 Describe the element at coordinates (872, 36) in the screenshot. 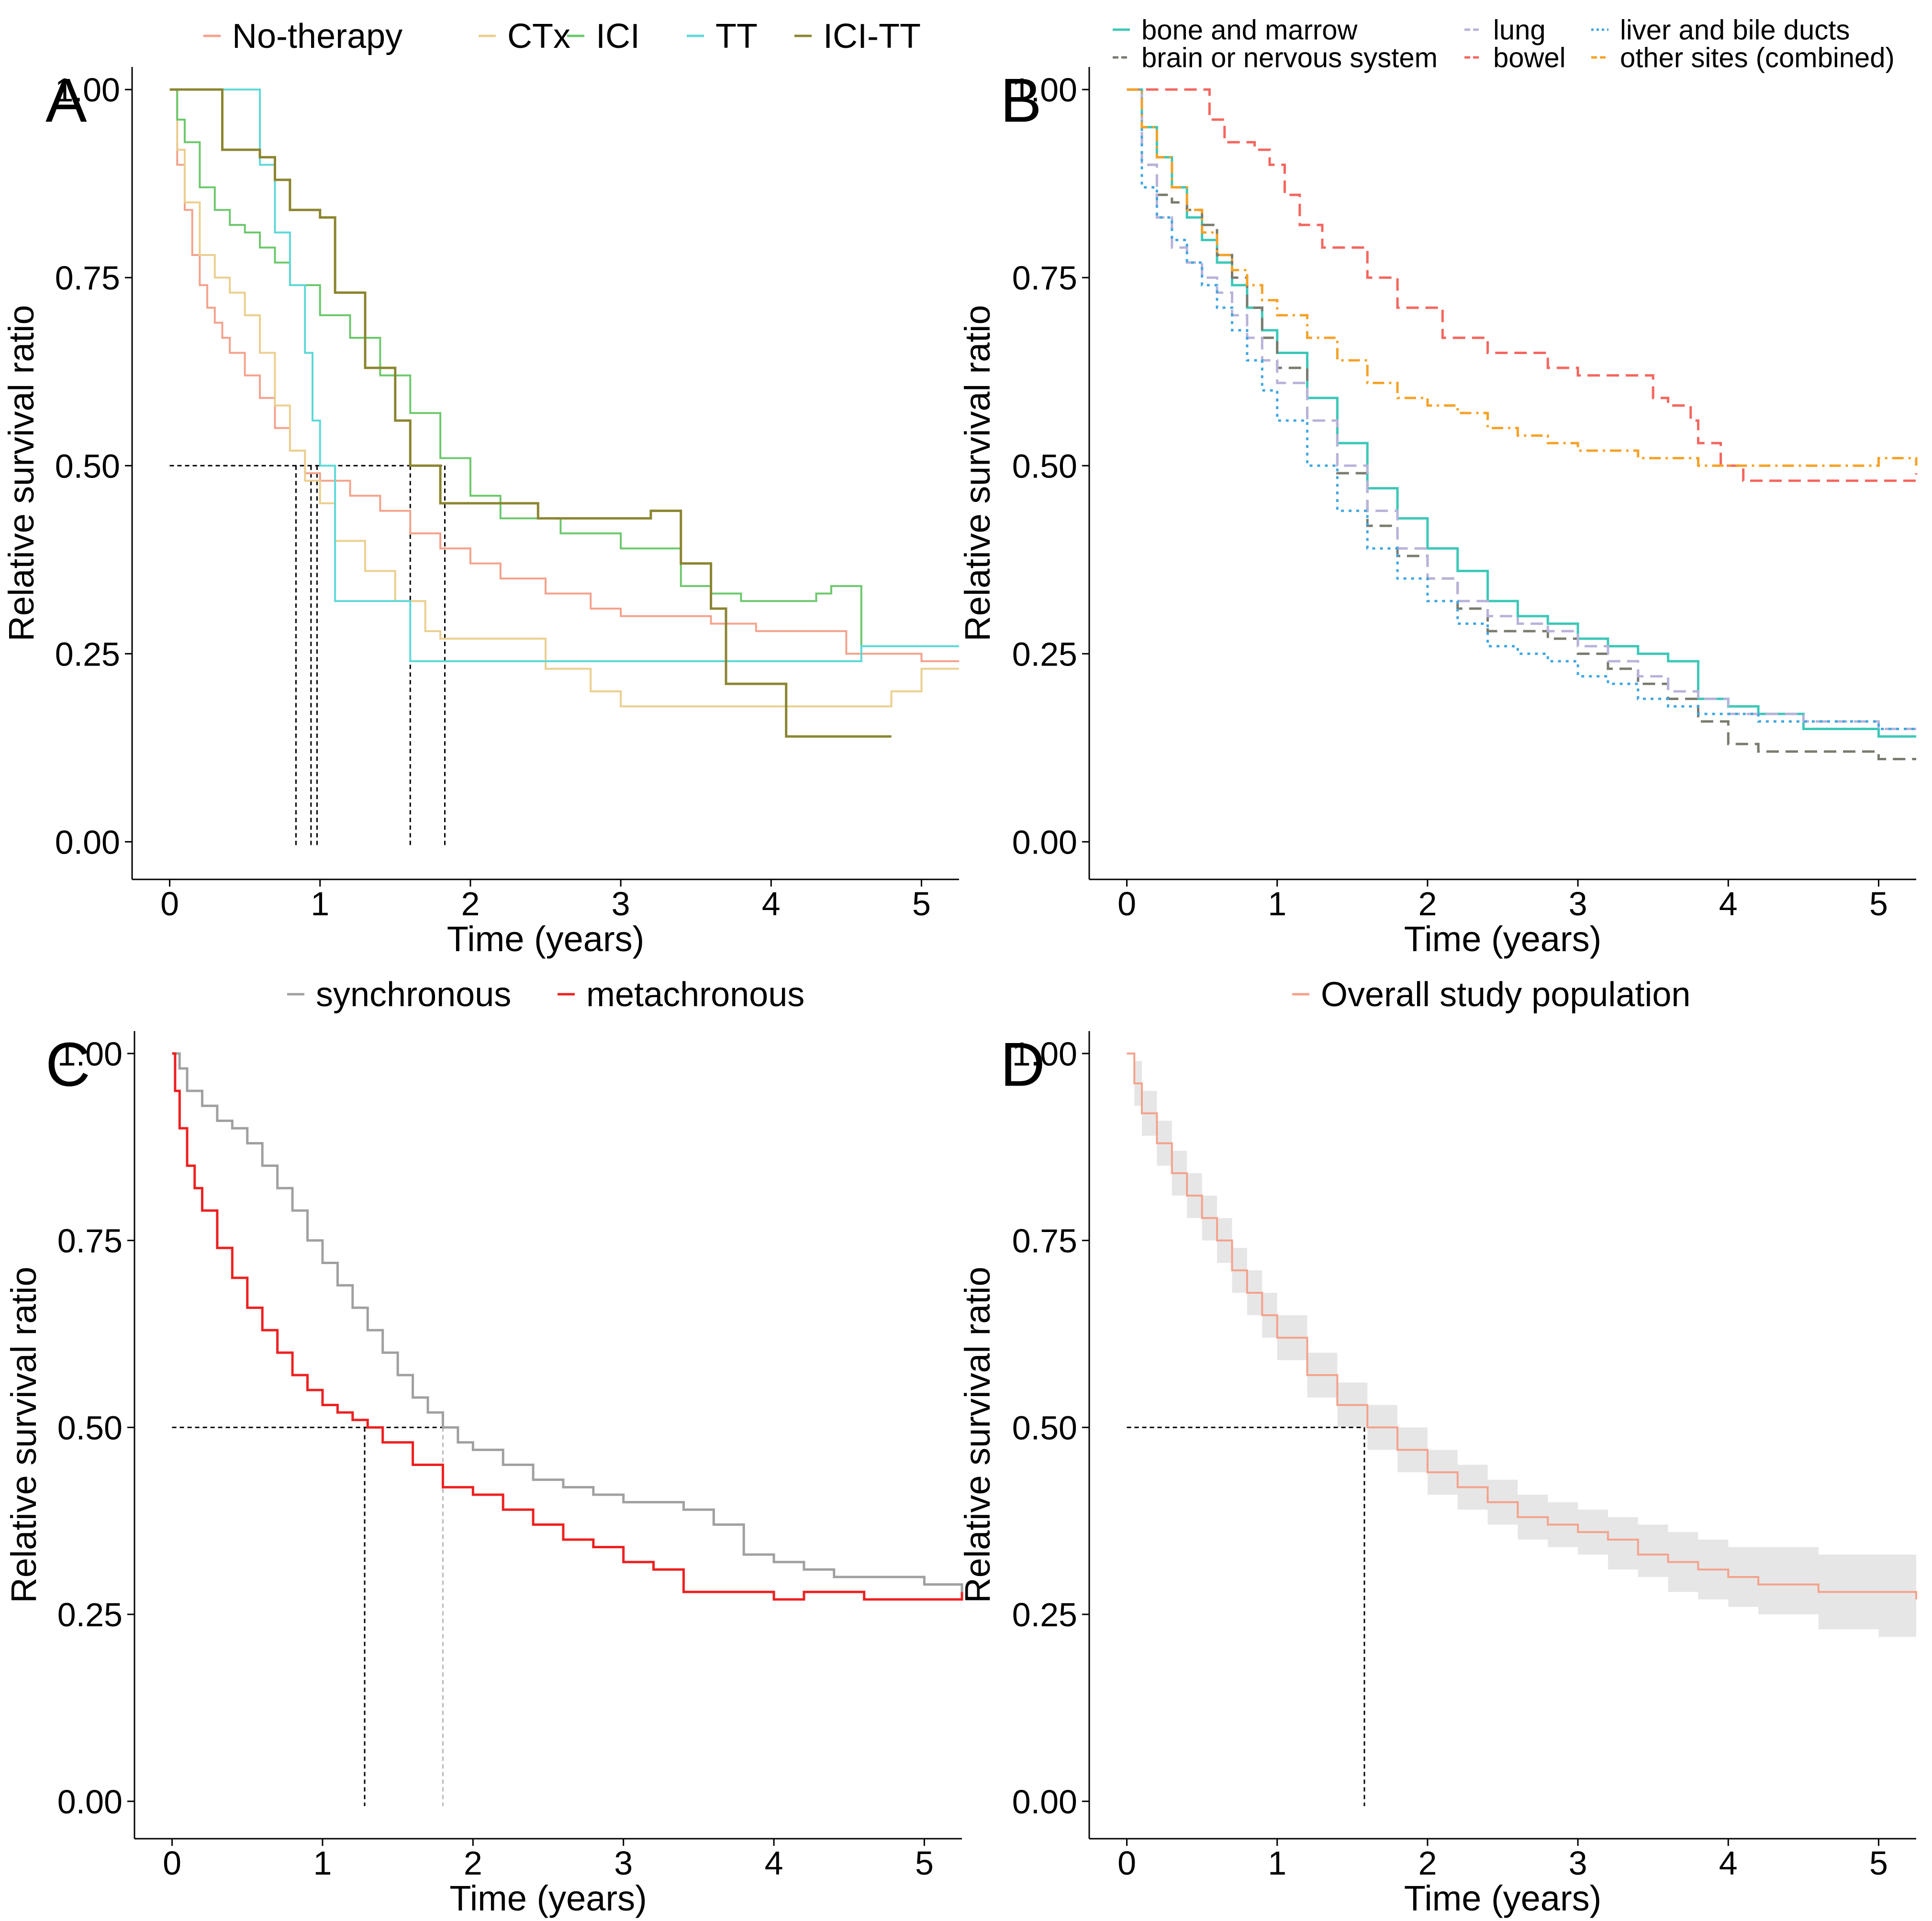

I see `legend-label: ICI-TT` at that location.